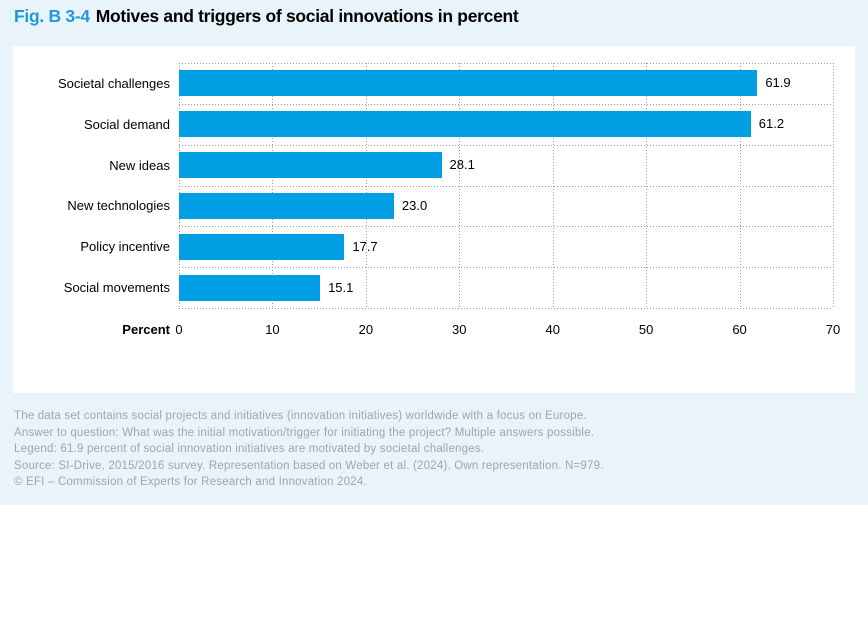  Describe the element at coordinates (52, 16) in the screenshot. I see `figure-number: Fig. B 3-4` at that location.